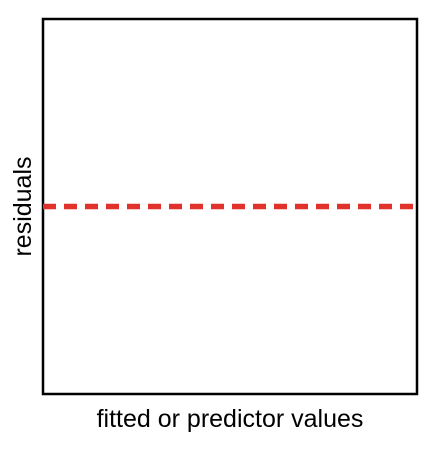  Describe the element at coordinates (23, 206) in the screenshot. I see `y-axis-label: residuals` at that location.